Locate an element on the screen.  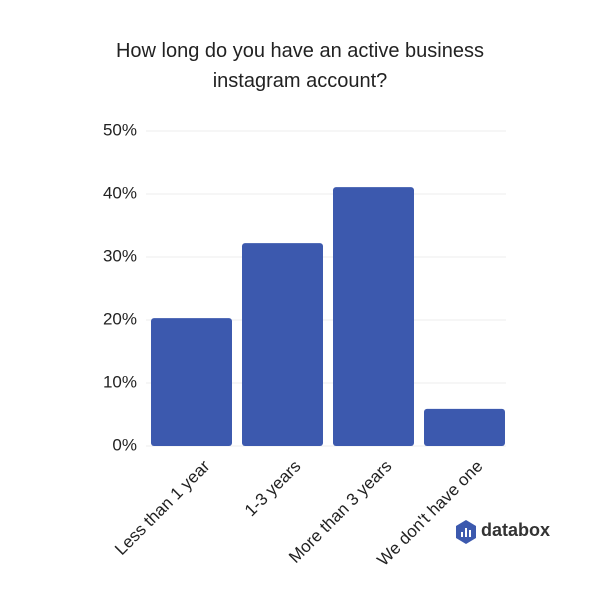
y-tick-label: 30% is located at coordinates (120, 255).